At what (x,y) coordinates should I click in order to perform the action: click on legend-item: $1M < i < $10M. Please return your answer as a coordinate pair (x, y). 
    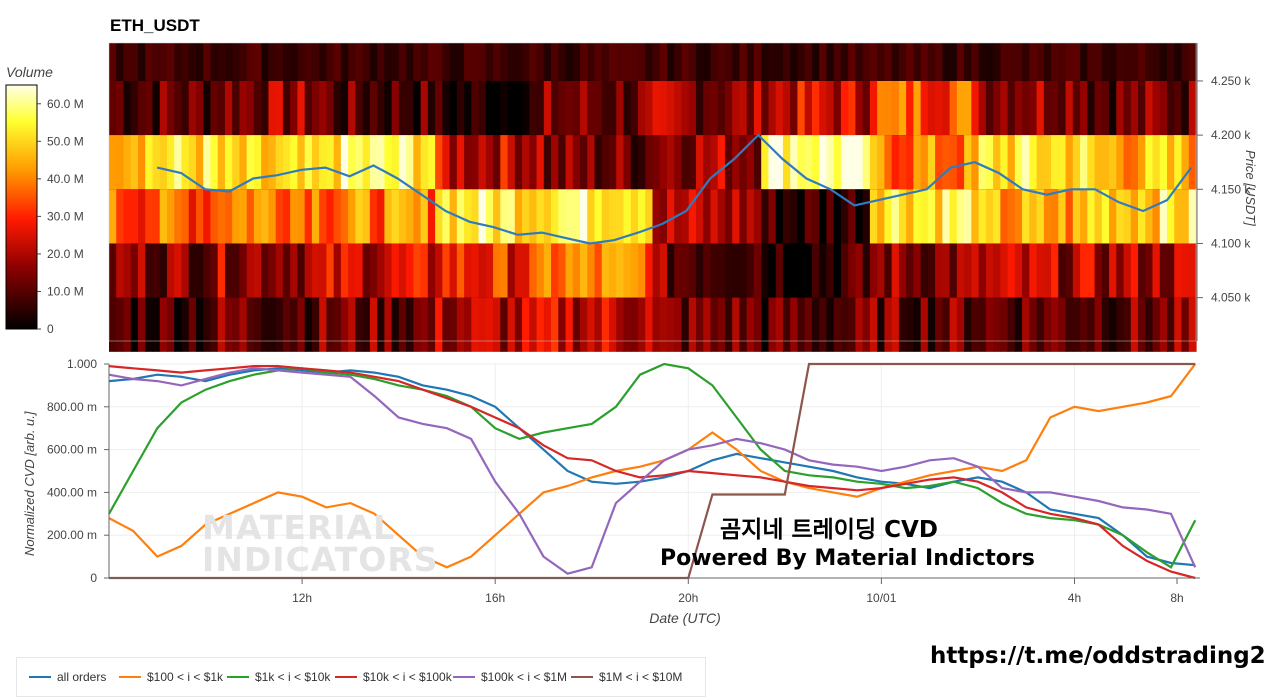
    Looking at the image, I should click on (626, 677).